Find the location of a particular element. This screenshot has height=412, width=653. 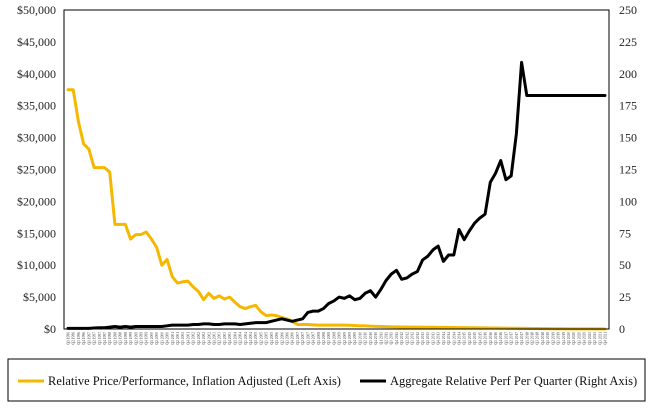

left-axis-tick-label: $15,000 is located at coordinates (36, 233).